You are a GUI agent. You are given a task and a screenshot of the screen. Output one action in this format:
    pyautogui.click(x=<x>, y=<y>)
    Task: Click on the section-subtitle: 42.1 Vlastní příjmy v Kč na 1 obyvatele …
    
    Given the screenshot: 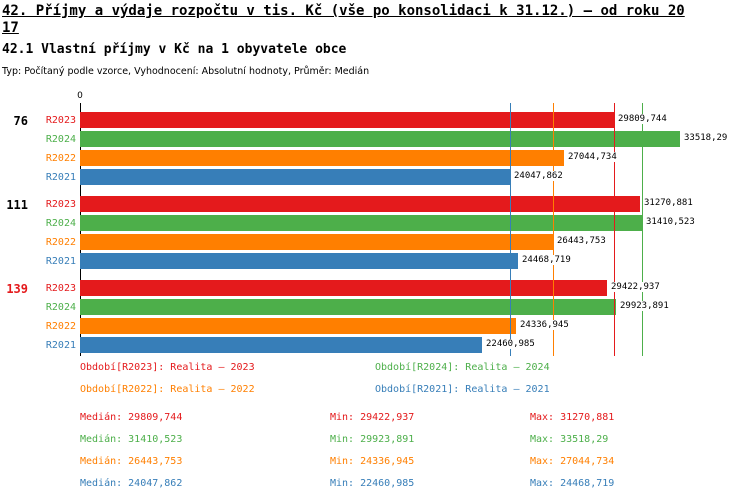 What is the action you would take?
    pyautogui.click(x=174, y=49)
    